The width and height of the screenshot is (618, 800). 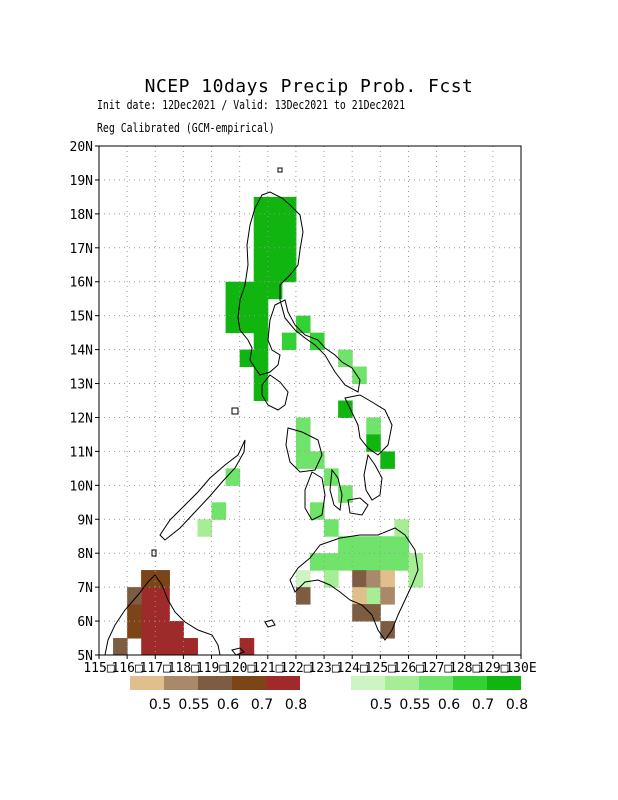 What do you see at coordinates (449, 705) in the screenshot?
I see `legend-label: 0.6` at bounding box center [449, 705].